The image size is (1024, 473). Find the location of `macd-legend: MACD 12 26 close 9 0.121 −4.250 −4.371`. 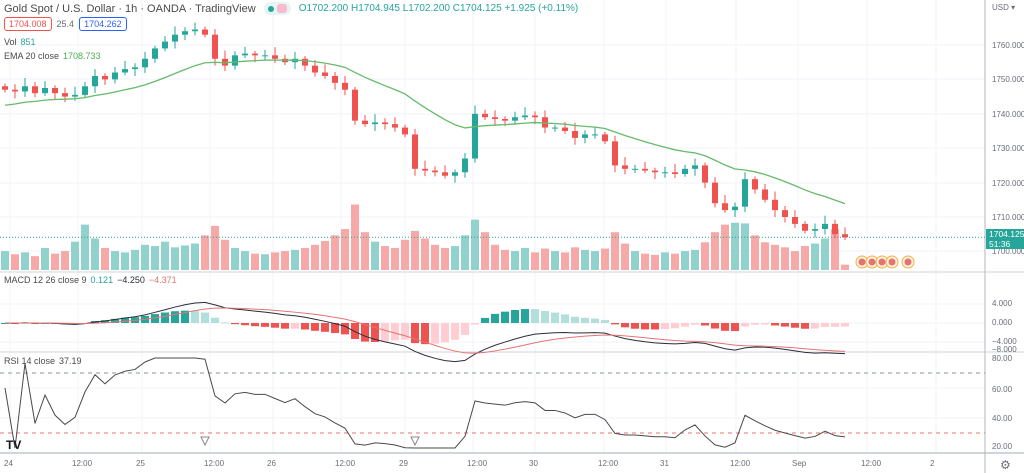

macd-legend: MACD 12 26 close 9 0.121 −4.250 −4.371 is located at coordinates (90, 280).